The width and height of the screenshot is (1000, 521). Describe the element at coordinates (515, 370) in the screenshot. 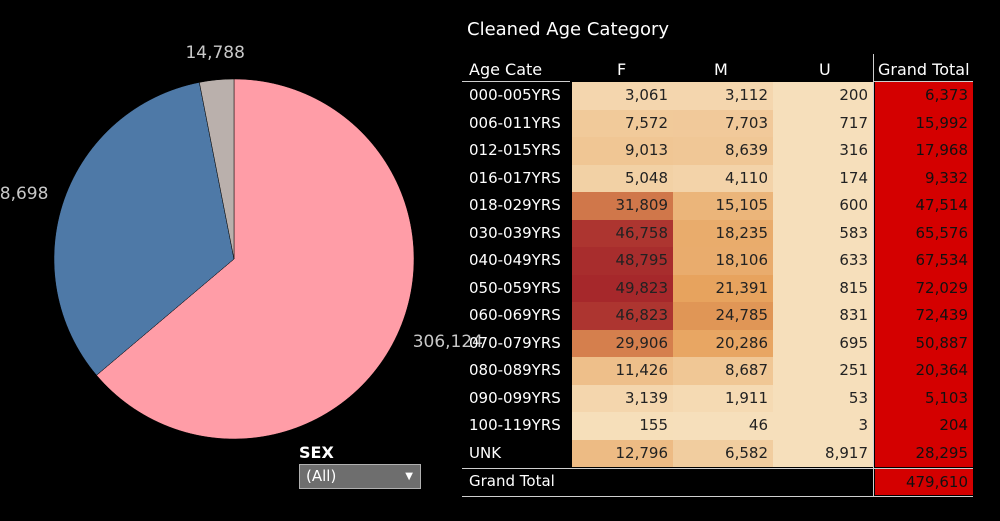

I see `row-label: 080-089YRS` at that location.